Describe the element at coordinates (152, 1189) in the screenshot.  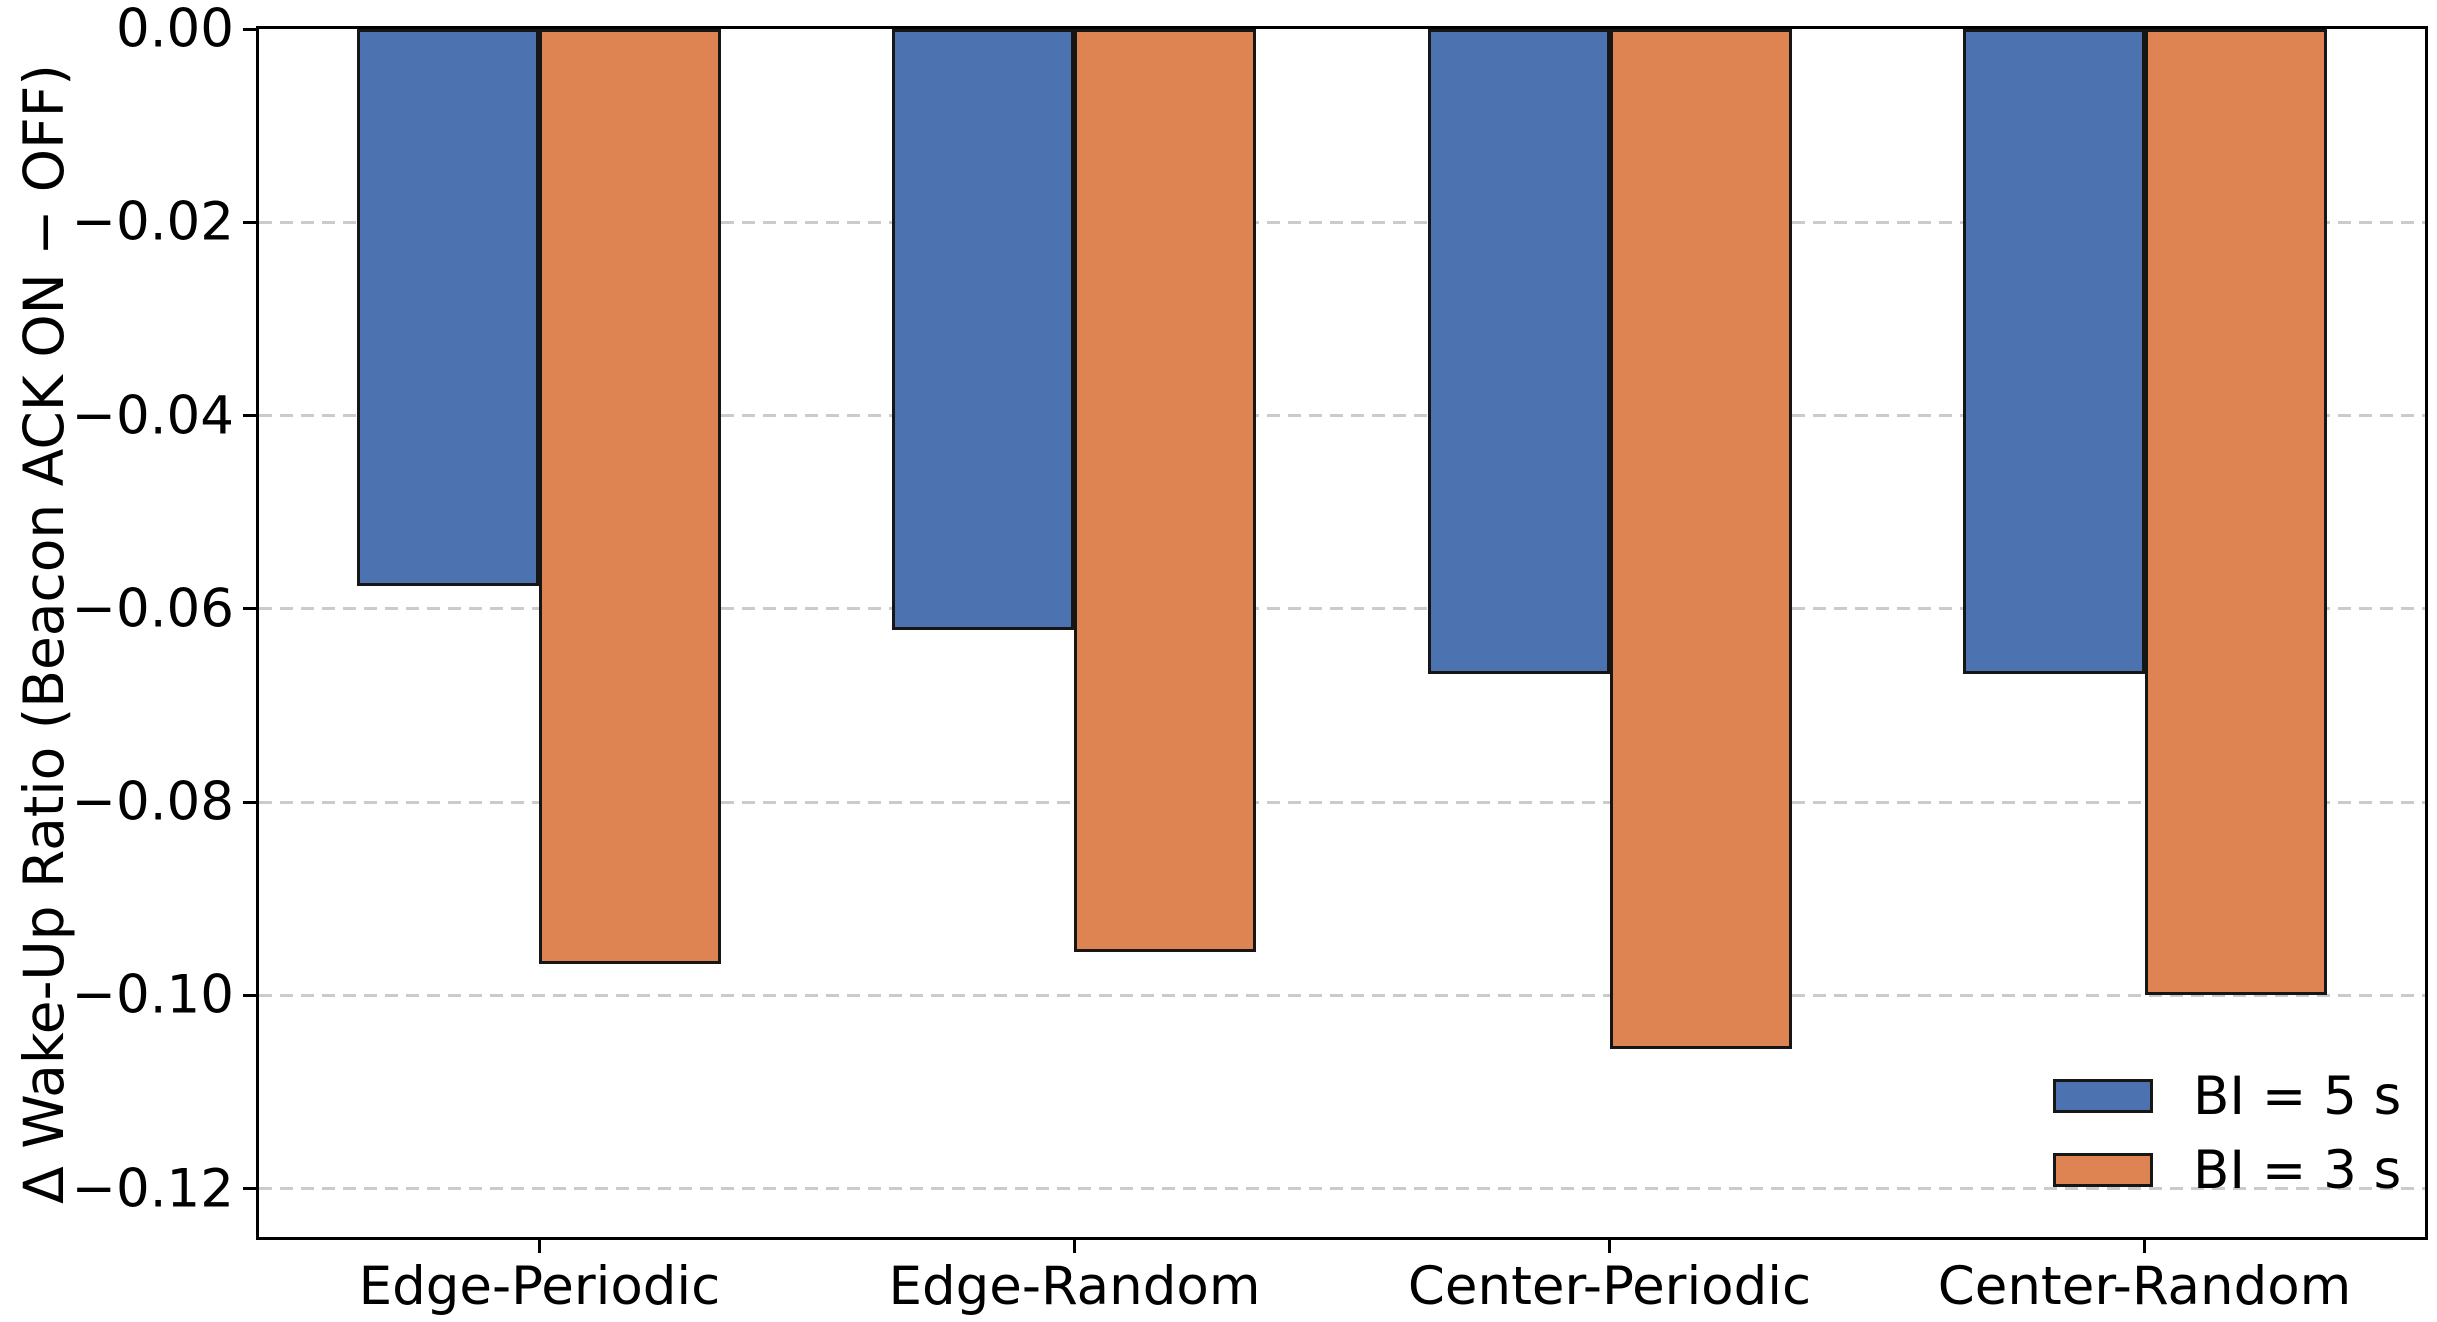
I see `y-tick-label--0.12: −0.12` at that location.